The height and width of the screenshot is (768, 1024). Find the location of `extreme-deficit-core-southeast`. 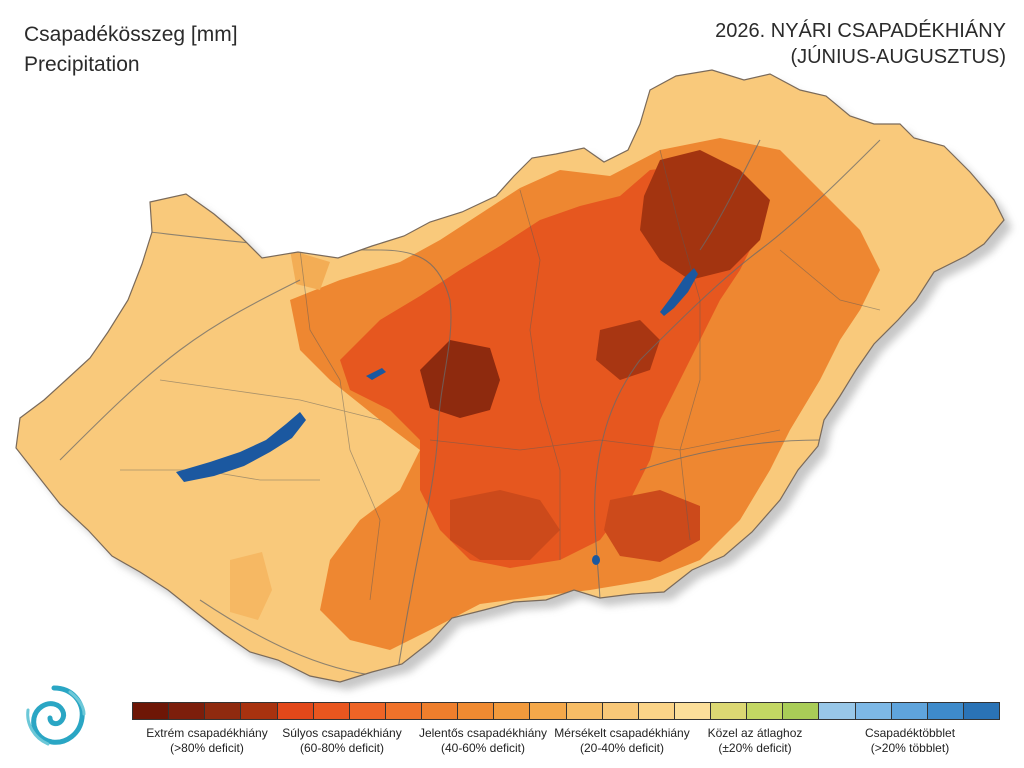

extreme-deficit-core-southeast is located at coordinates (652, 526).